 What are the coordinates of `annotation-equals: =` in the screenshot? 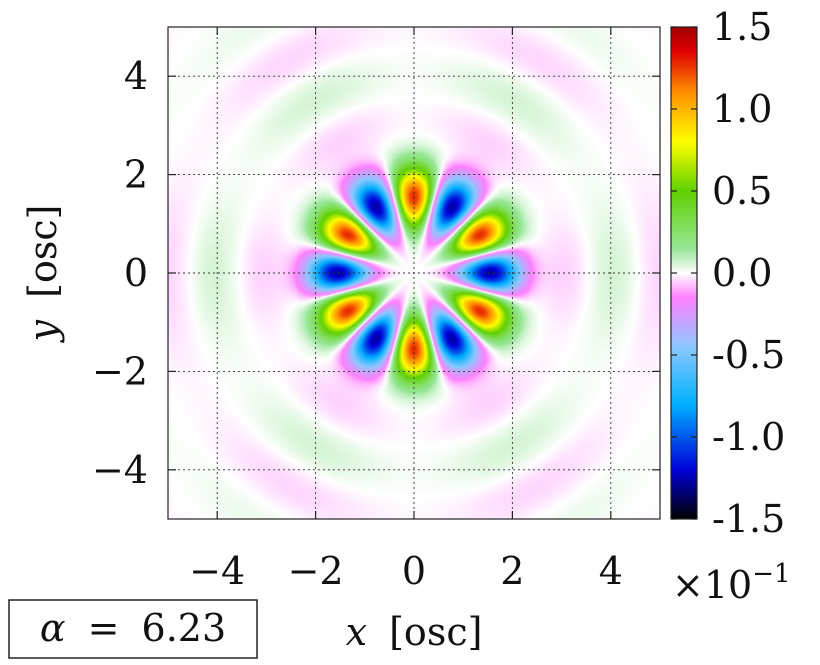 It's located at (104, 628).